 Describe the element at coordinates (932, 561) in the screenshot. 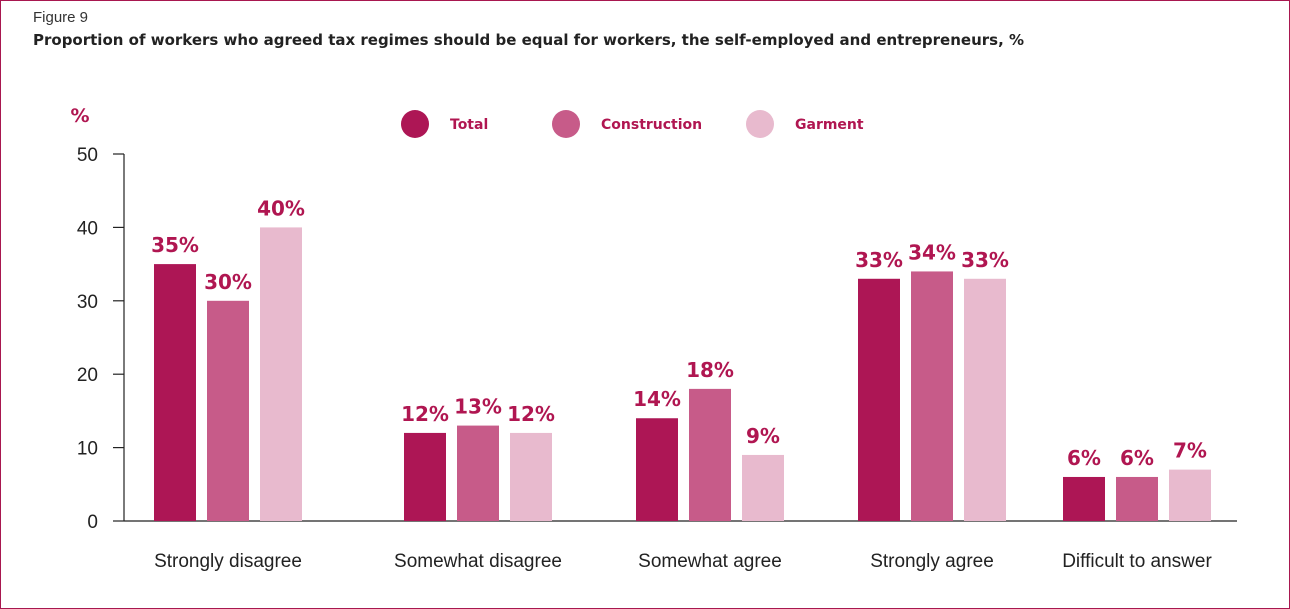

I see `x-category-label: Strongly agree` at that location.